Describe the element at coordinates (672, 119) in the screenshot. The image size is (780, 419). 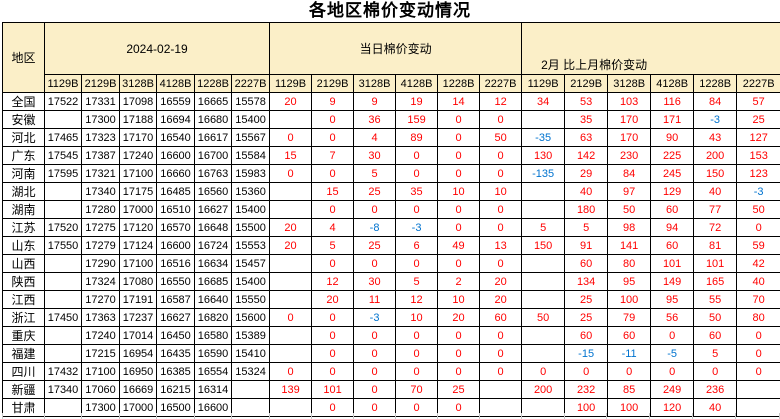
I see `monthly-change-cell: 171` at that location.